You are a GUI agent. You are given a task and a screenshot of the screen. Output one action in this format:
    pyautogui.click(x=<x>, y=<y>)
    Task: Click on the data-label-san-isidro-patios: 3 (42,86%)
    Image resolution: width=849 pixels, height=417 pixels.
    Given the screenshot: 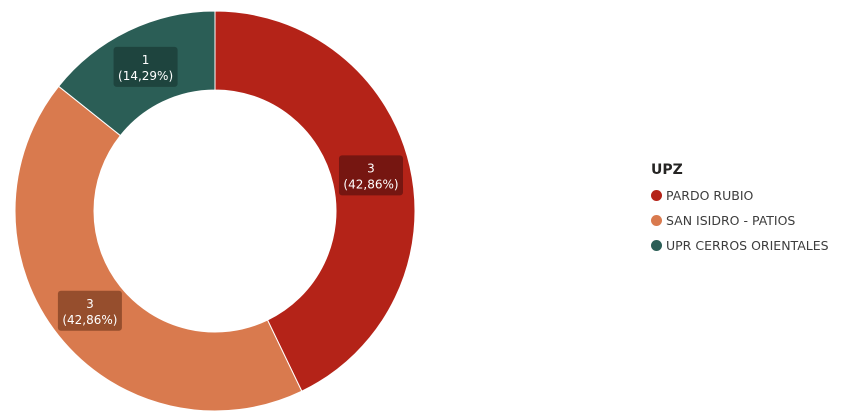 What is the action you would take?
    pyautogui.click(x=89, y=310)
    